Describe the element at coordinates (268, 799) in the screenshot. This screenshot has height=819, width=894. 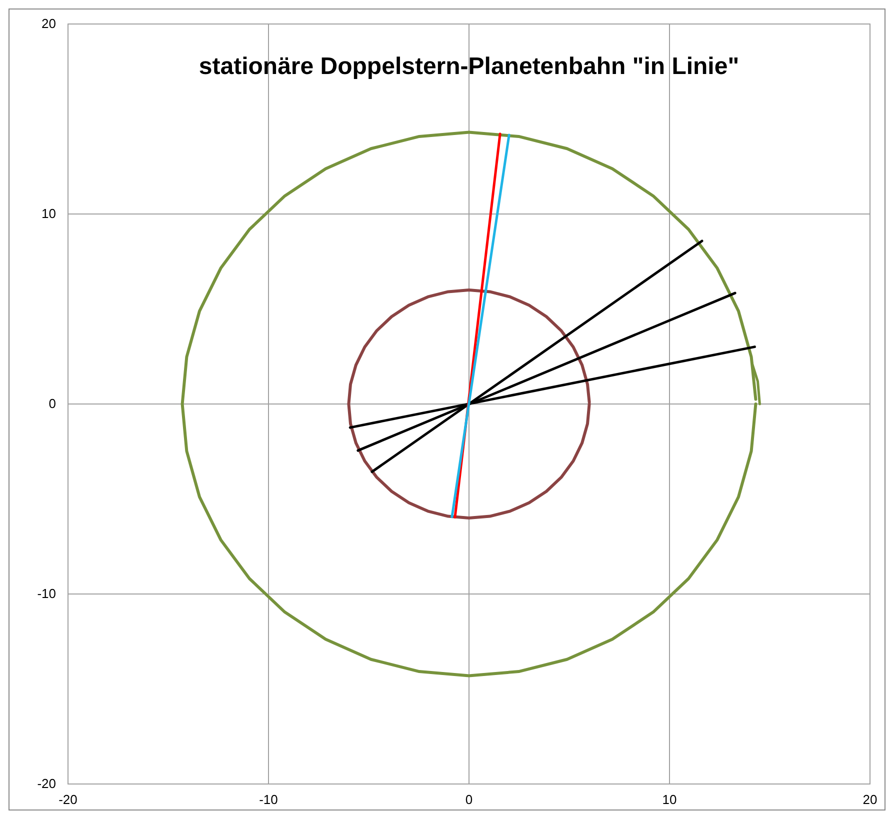
I see `x-tick-label: -10` at that location.